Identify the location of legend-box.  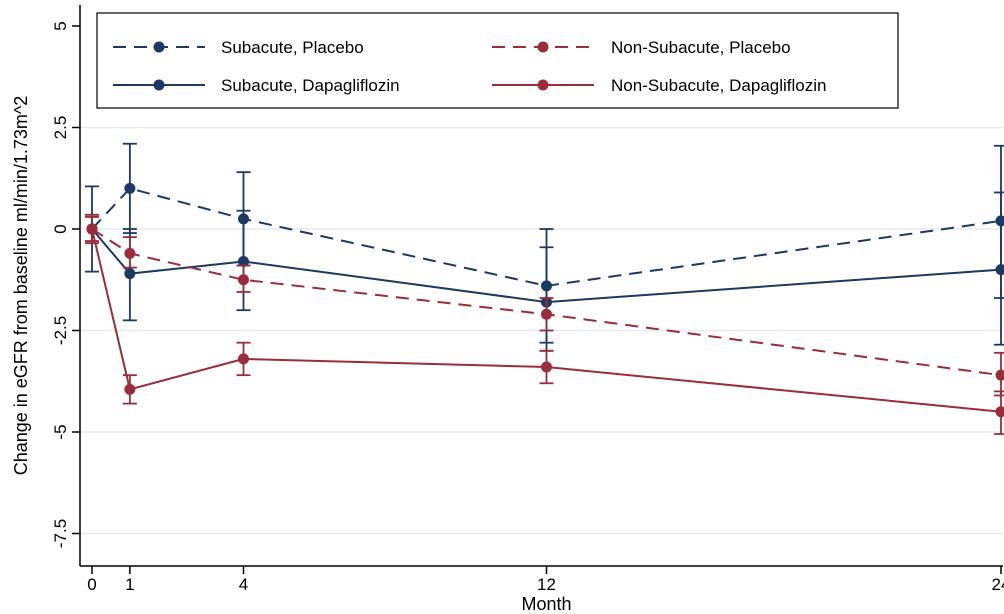
(497, 60).